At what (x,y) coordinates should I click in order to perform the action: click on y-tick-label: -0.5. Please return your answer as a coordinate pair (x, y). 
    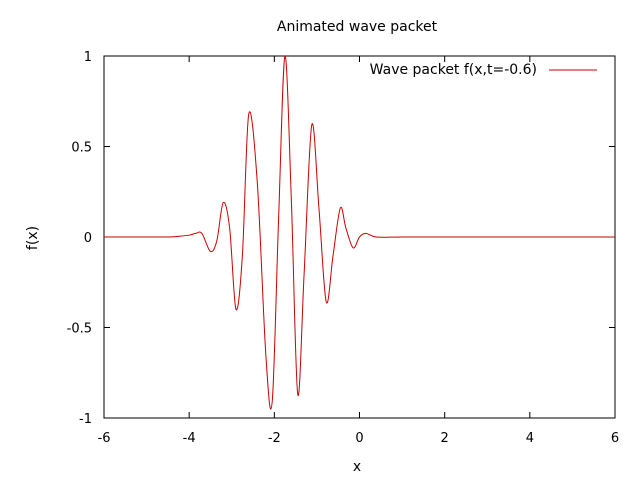
    Looking at the image, I should click on (79, 329).